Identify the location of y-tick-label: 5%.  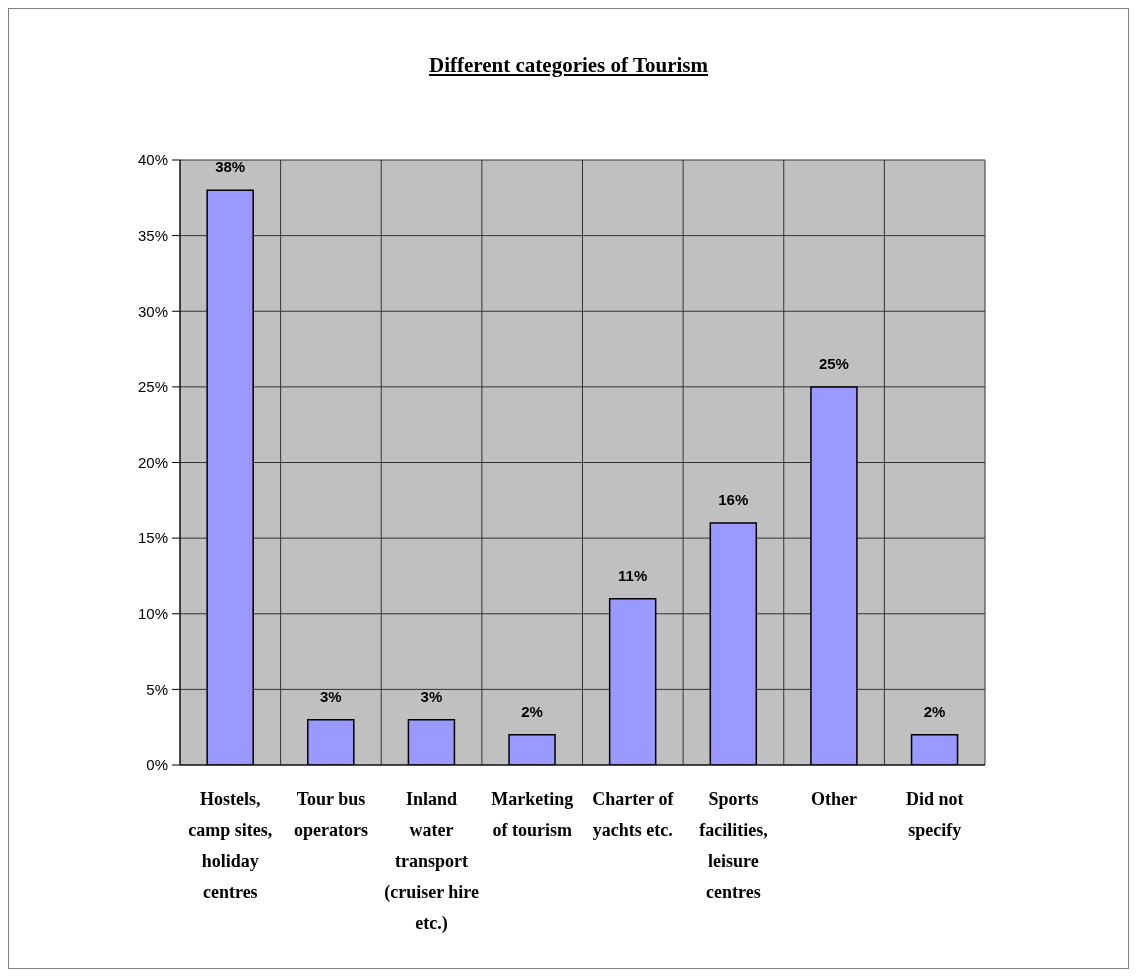
(157, 689).